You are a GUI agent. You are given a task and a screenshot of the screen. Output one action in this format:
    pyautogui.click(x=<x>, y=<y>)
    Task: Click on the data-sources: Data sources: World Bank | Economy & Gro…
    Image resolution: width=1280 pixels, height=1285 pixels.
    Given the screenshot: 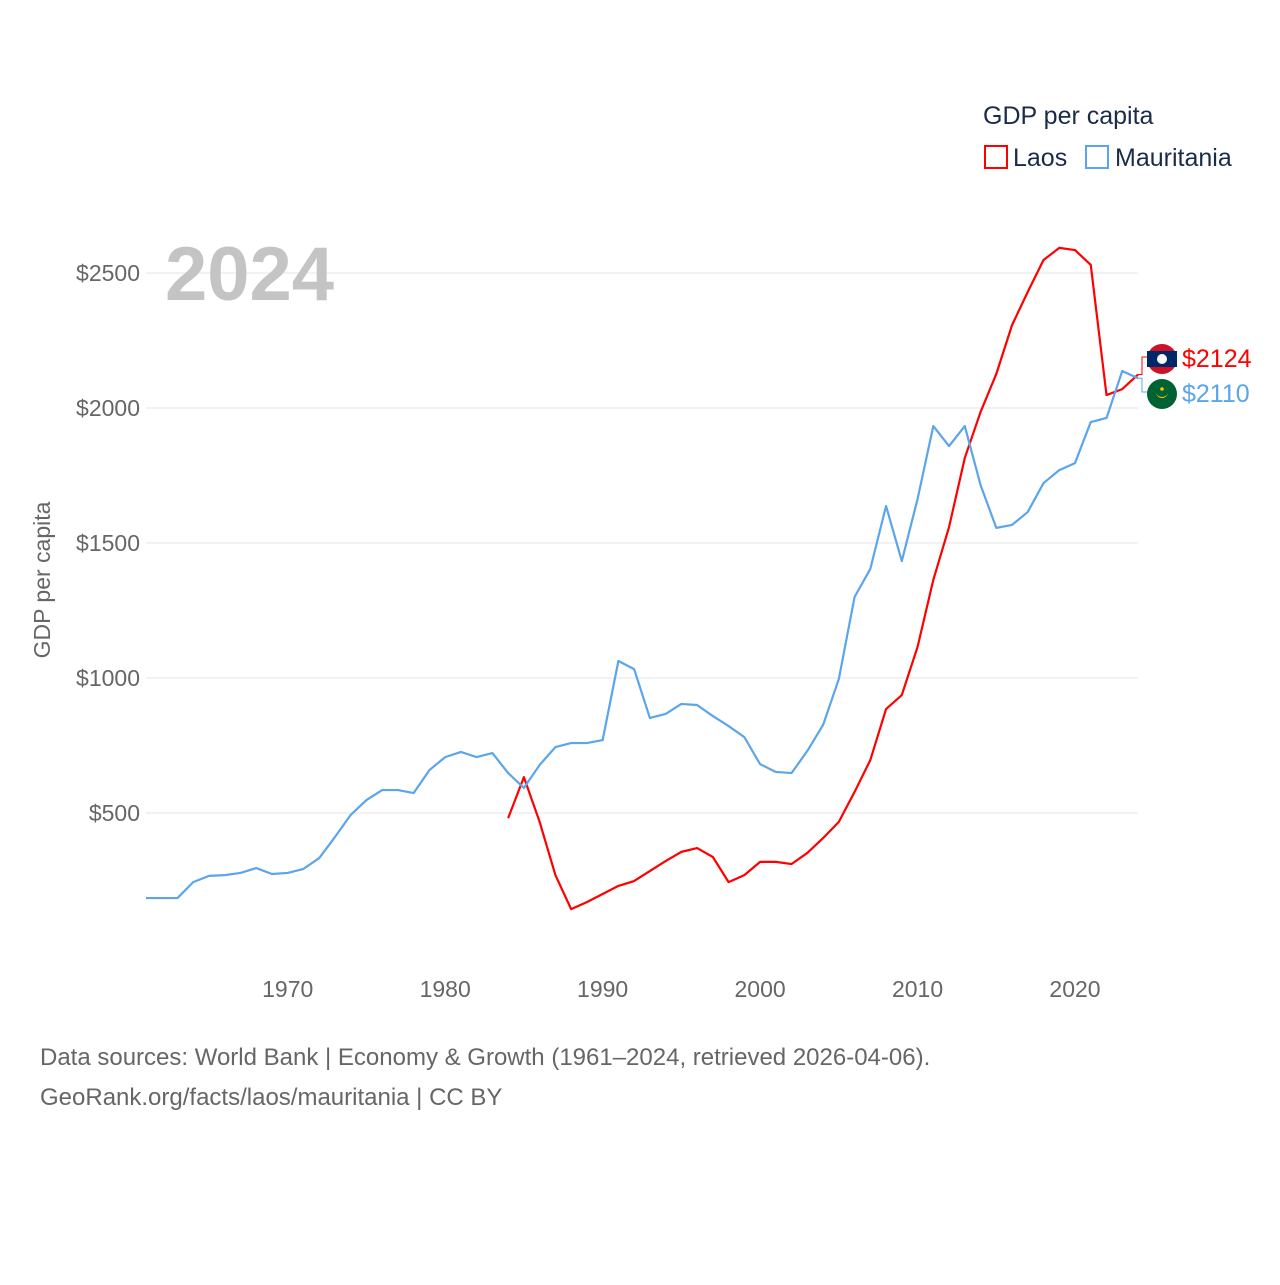 What is the action you would take?
    pyautogui.click(x=485, y=1057)
    